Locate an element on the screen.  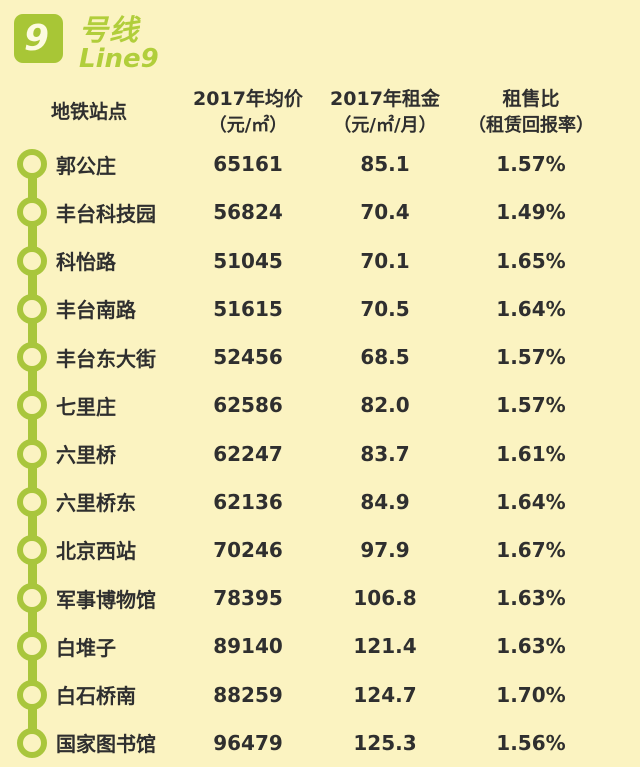
ratio-value: 1.56% is located at coordinates (531, 742).